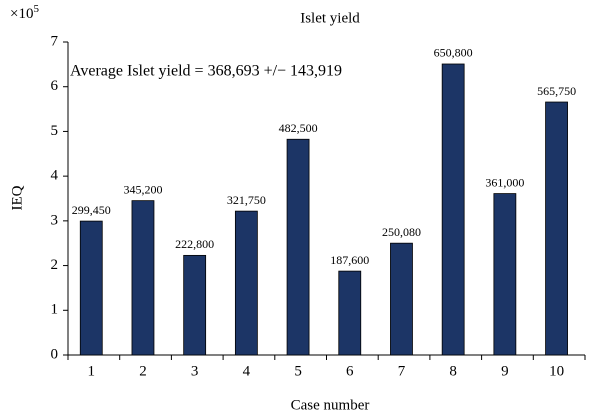 Image resolution: width=590 pixels, height=418 pixels. I want to click on data-label: 250,080, so click(401, 232).